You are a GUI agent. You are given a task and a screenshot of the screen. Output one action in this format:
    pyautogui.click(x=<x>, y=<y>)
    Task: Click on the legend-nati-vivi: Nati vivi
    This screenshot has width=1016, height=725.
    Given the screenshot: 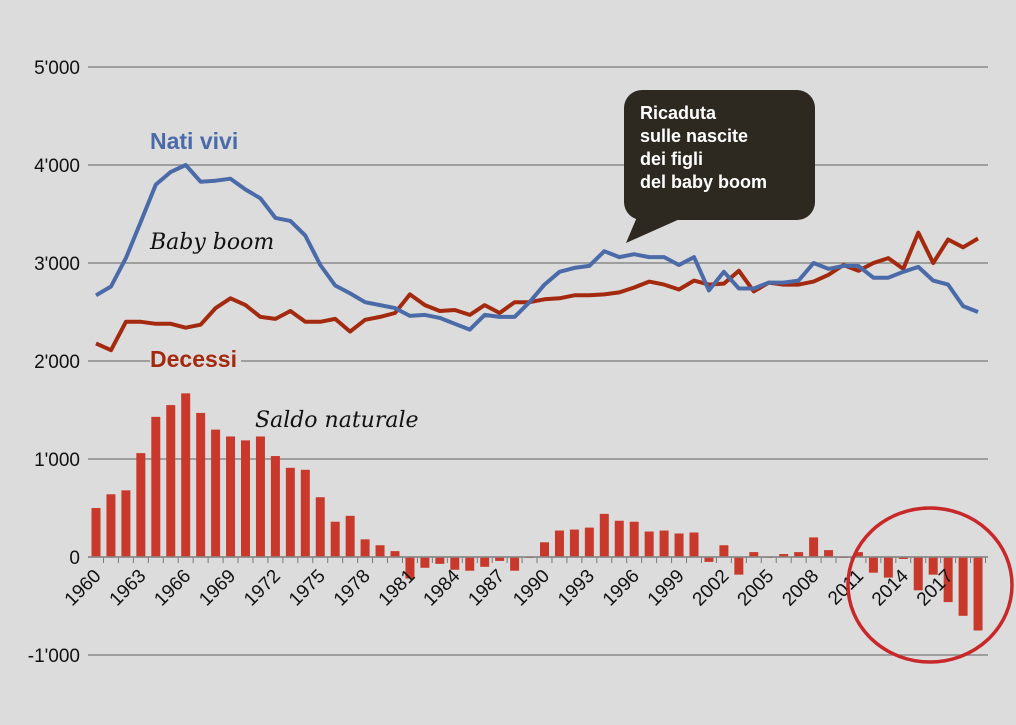 What is the action you would take?
    pyautogui.click(x=194, y=141)
    